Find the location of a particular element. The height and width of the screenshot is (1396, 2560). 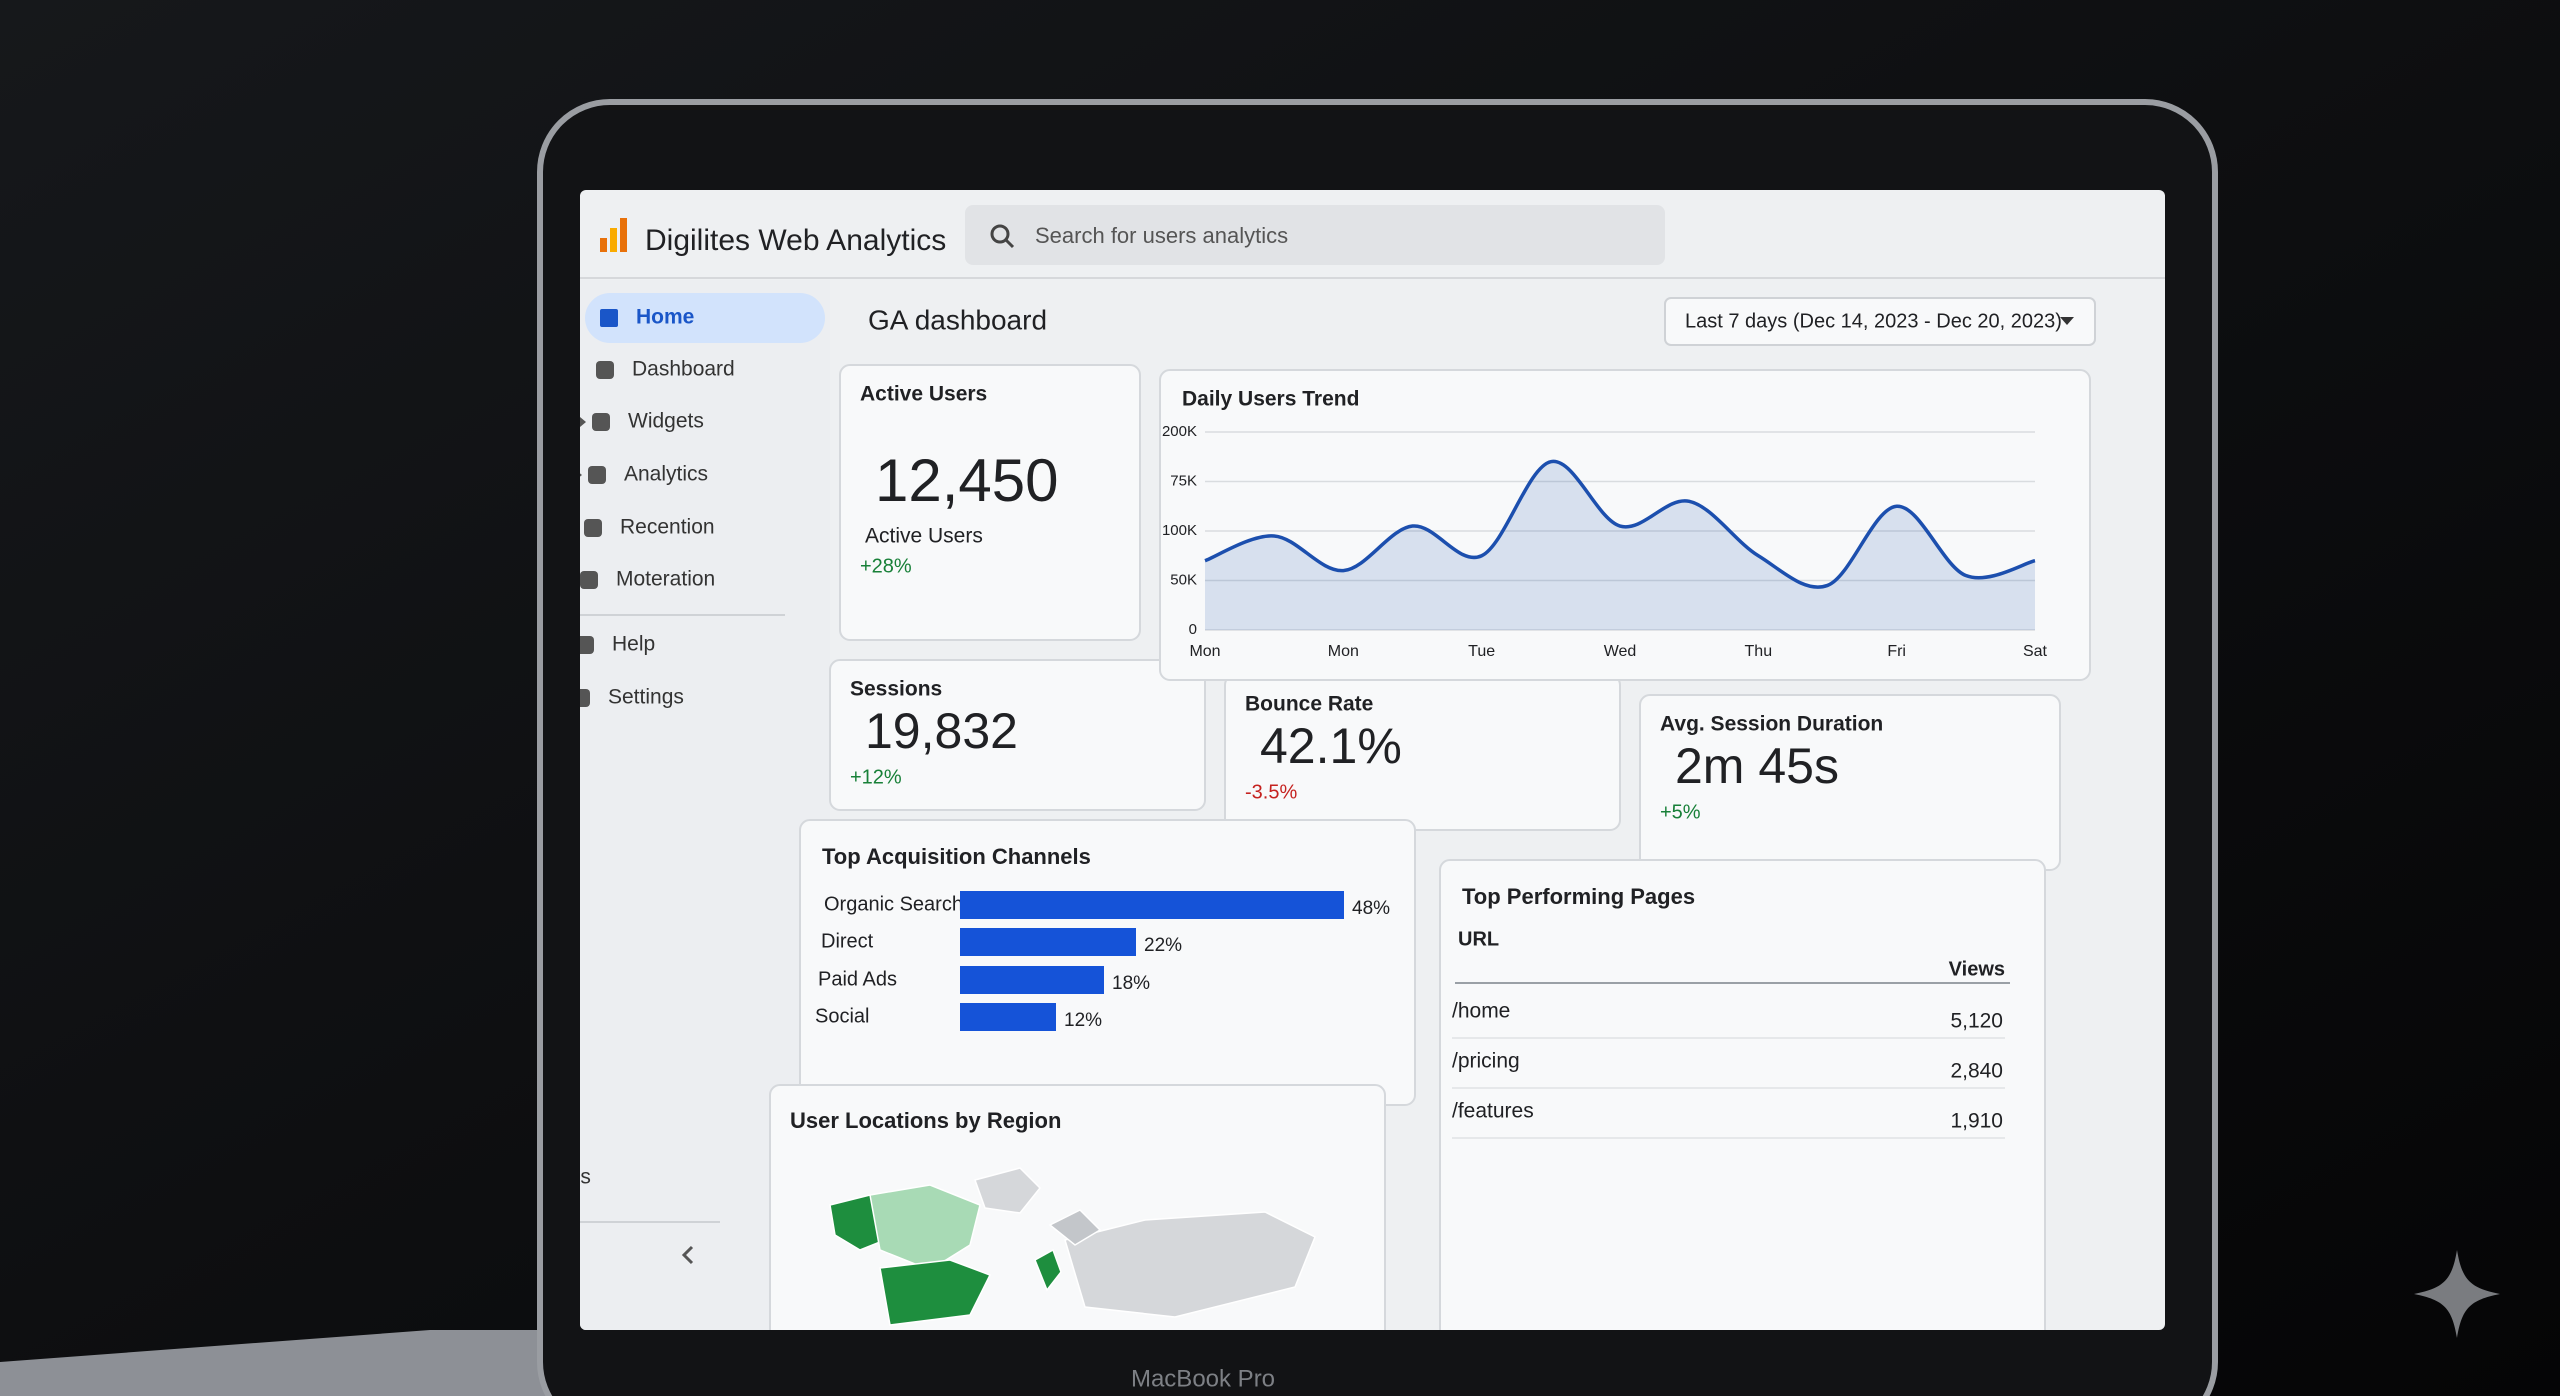

bar-category: Direct is located at coordinates (847, 941).